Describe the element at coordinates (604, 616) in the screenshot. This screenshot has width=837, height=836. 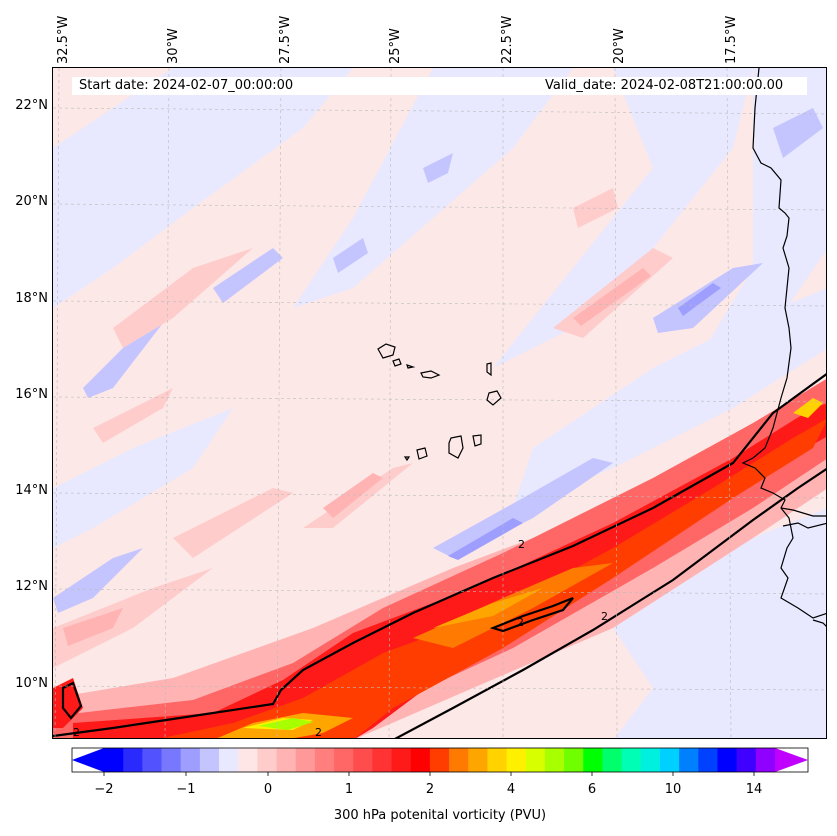
I see `contour-label-3: 2` at that location.